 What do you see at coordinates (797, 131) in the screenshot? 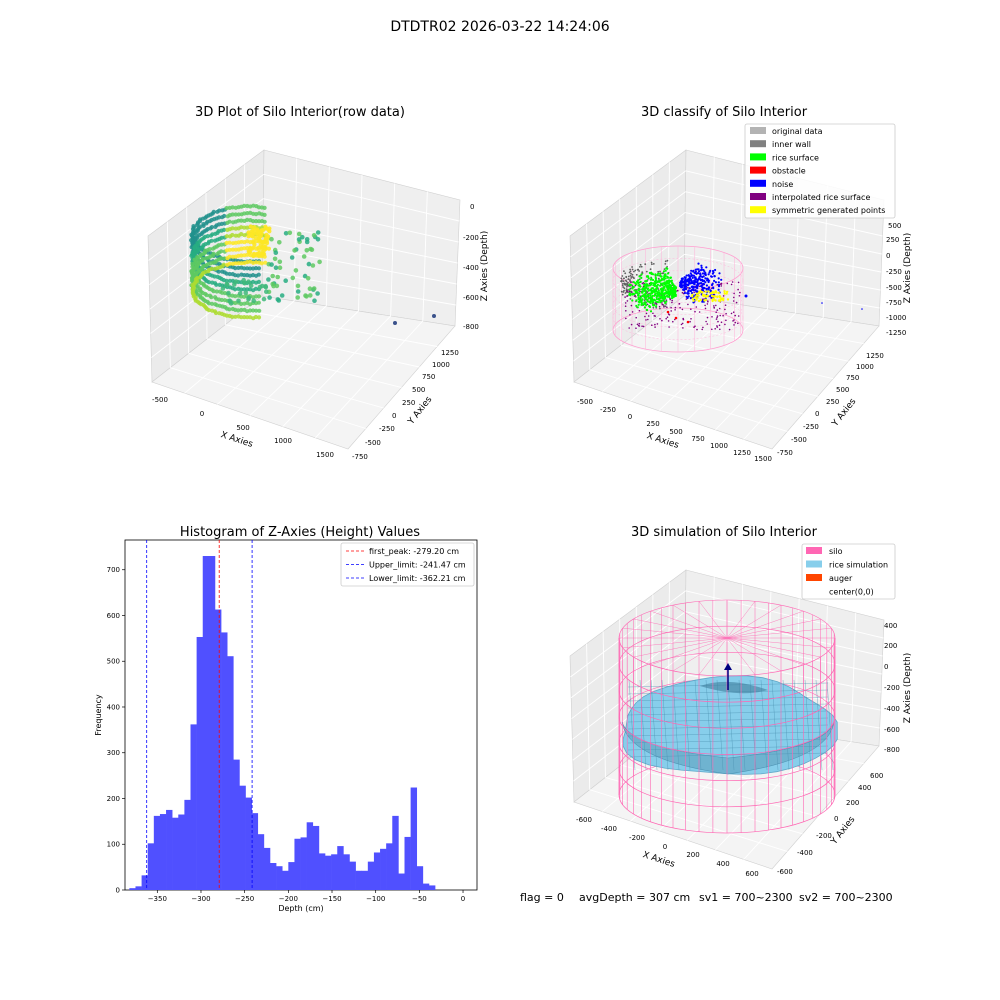
I see `legend-label: original data` at bounding box center [797, 131].